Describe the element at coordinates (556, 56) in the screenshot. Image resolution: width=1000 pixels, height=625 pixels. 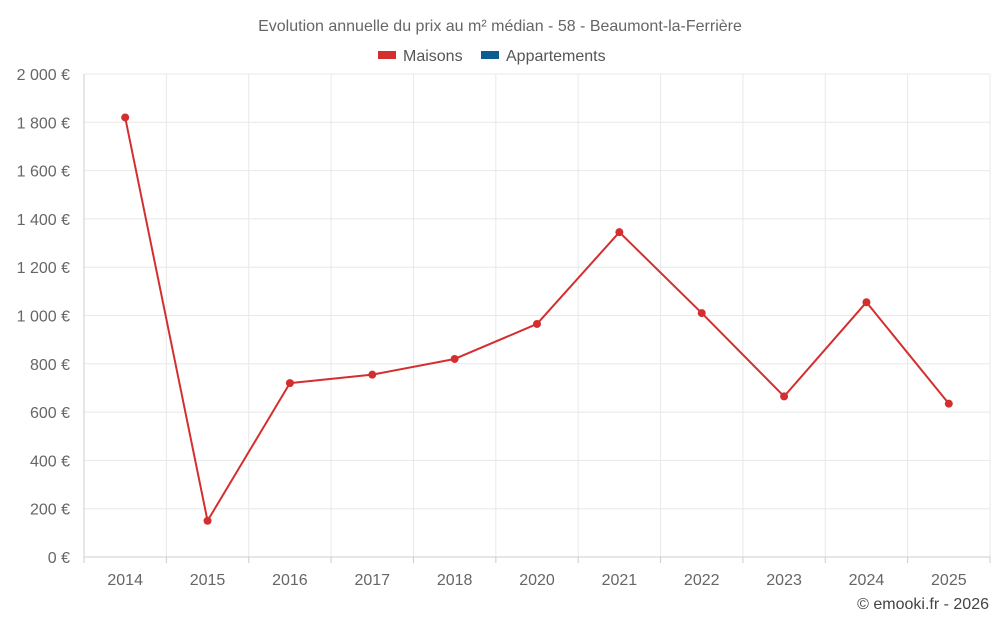
I see `legend-label-appartements: Appartements` at that location.